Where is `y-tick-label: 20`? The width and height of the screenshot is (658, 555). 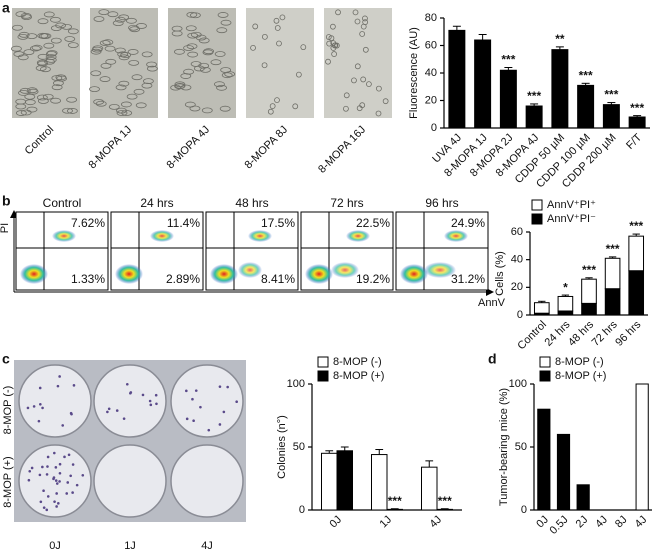
y-tick-label: 20 is located at coordinates (431, 100).